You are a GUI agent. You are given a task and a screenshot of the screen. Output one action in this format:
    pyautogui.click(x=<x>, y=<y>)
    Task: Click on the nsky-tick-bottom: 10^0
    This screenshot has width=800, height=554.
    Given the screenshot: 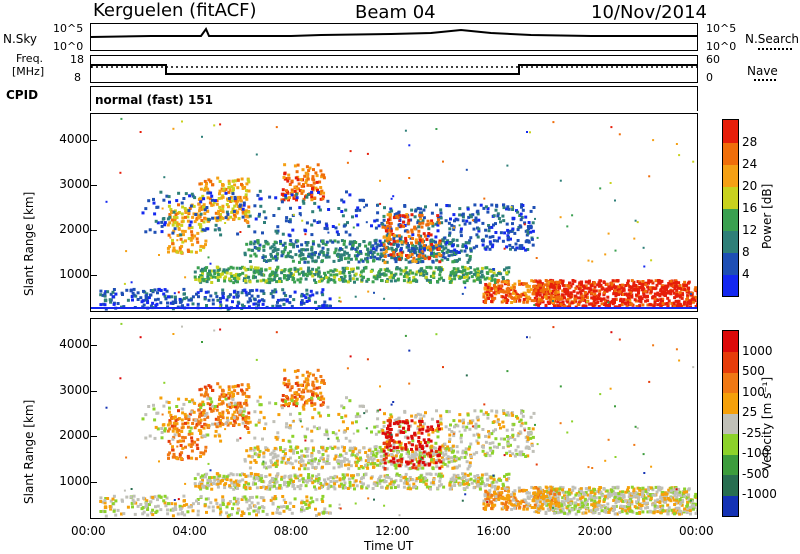 What is the action you would take?
    pyautogui.click(x=68, y=46)
    